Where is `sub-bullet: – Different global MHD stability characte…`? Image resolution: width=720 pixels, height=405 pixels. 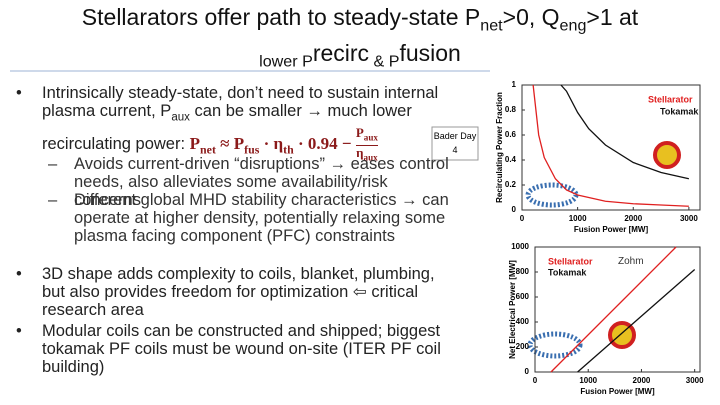
sub-bullet: – Different global MHD stability characte… is located at coordinates (256, 218).